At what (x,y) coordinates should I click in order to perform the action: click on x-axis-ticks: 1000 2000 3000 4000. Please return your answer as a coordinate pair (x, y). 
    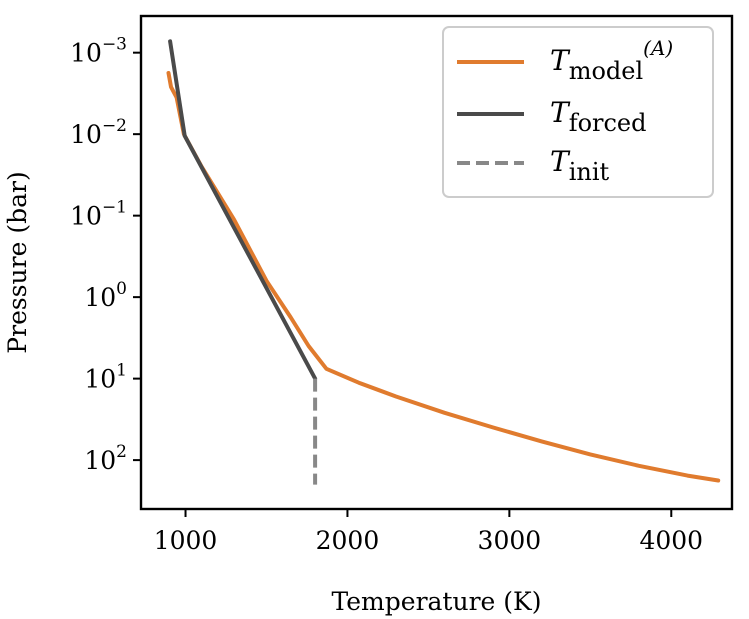
    Looking at the image, I should click on (428, 532).